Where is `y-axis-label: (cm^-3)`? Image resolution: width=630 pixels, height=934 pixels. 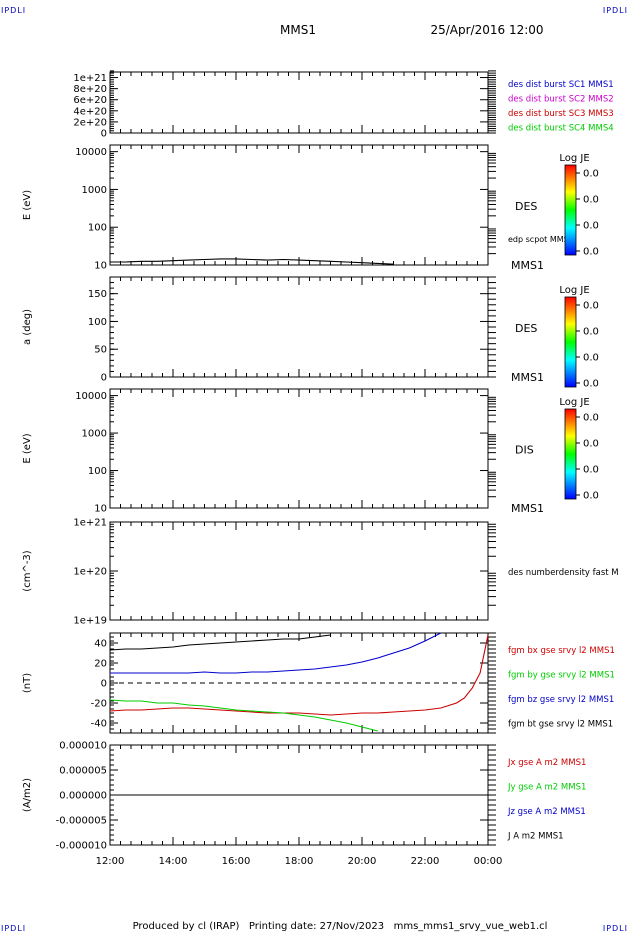 y-axis-label: (cm^-3) is located at coordinates (27, 570).